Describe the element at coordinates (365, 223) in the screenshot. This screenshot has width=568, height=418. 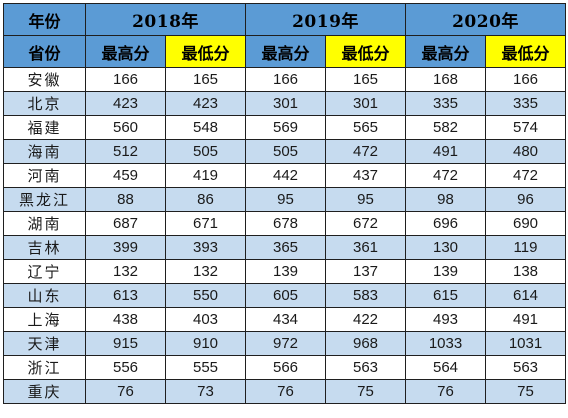
I see `score-cell-min-2019: 672` at that location.